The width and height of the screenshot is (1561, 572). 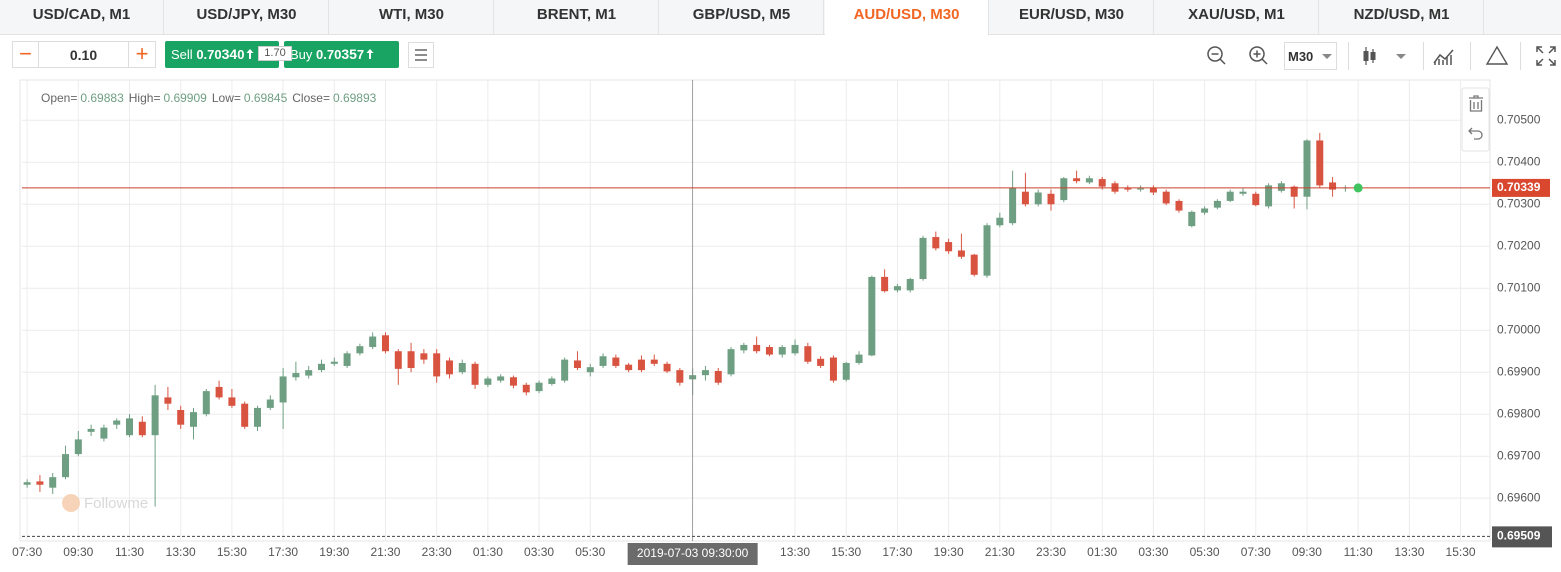 What do you see at coordinates (1072, 17) in the screenshot?
I see `tab: EUR/USD, M30` at bounding box center [1072, 17].